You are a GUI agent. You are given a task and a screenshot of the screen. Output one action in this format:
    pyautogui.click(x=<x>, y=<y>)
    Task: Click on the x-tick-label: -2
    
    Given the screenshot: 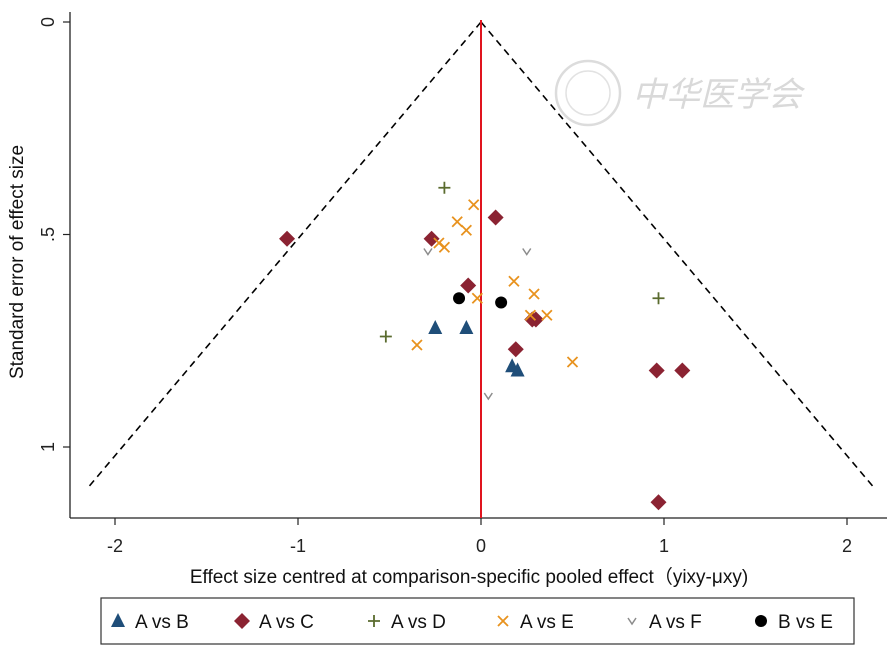 What is the action you would take?
    pyautogui.click(x=115, y=546)
    